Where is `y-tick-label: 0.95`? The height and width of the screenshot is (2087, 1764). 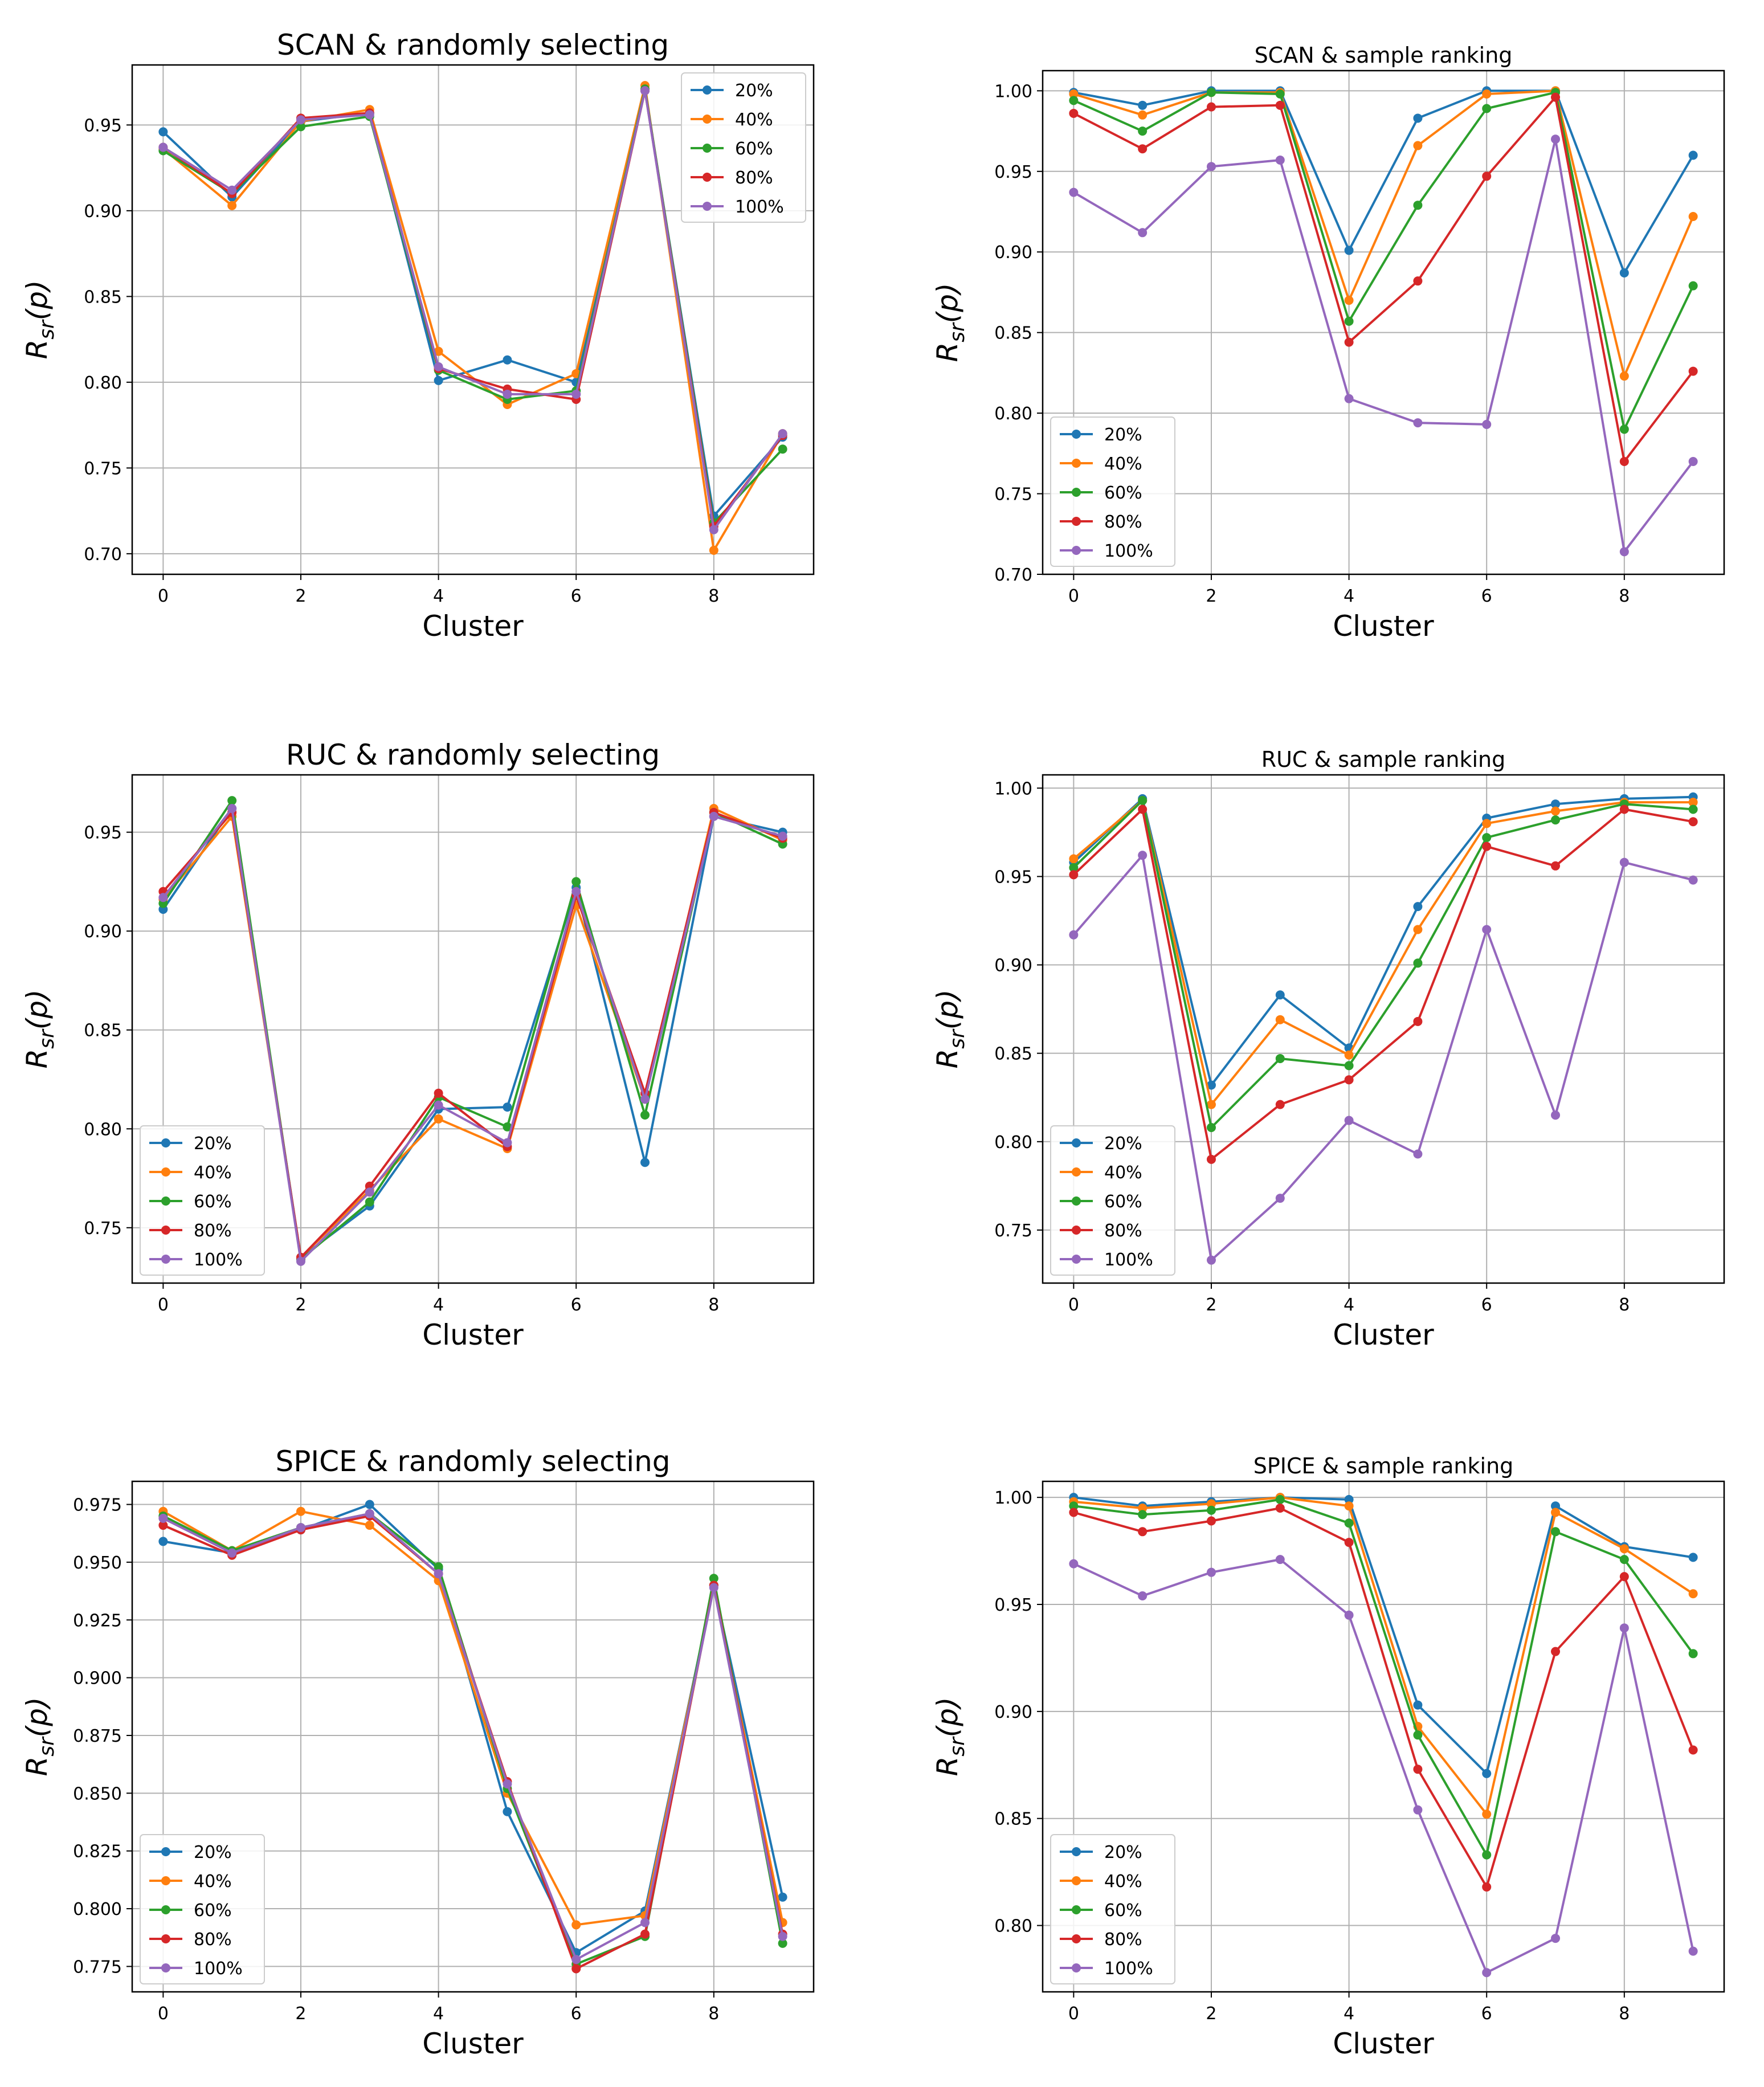 y-tick-label: 0.95 is located at coordinates (103, 833).